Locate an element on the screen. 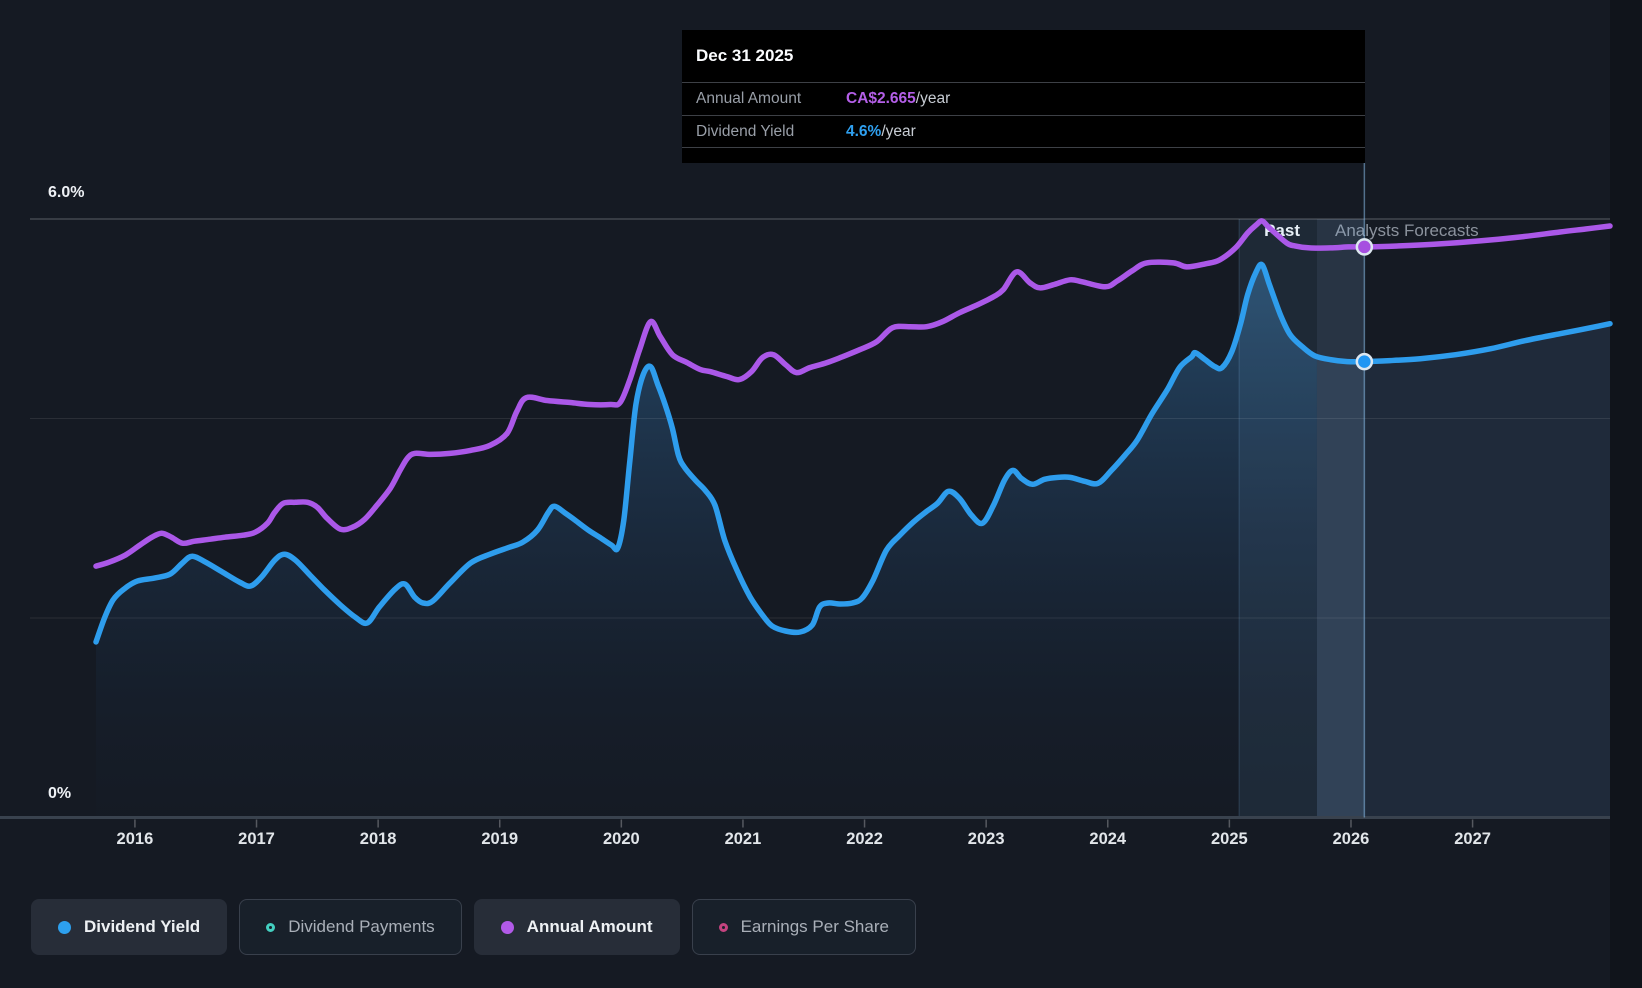 Image resolution: width=1642 pixels, height=988 pixels. y-axis-bottom-label: 0% is located at coordinates (60, 793).